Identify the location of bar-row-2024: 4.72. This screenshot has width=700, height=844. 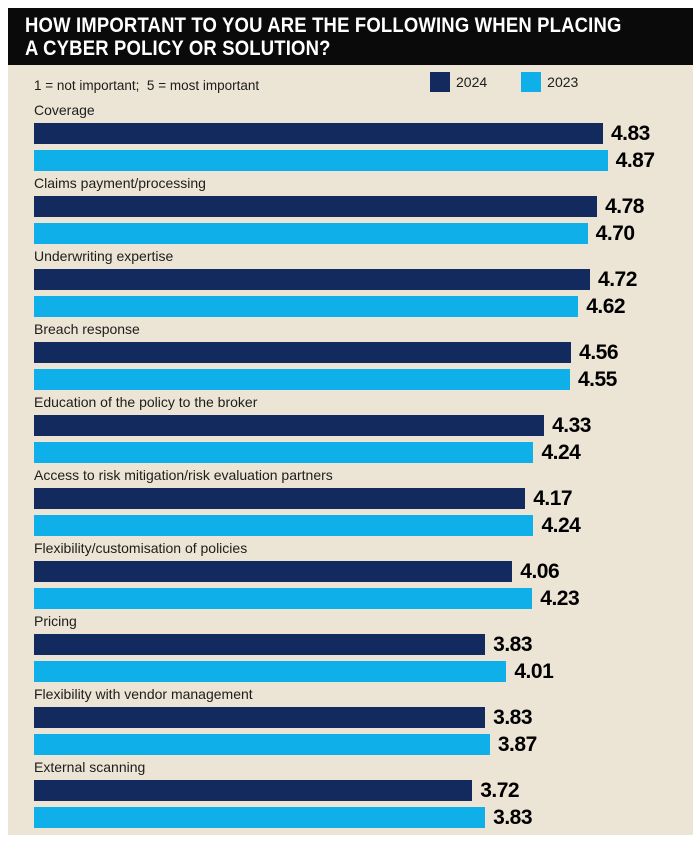
(358, 279).